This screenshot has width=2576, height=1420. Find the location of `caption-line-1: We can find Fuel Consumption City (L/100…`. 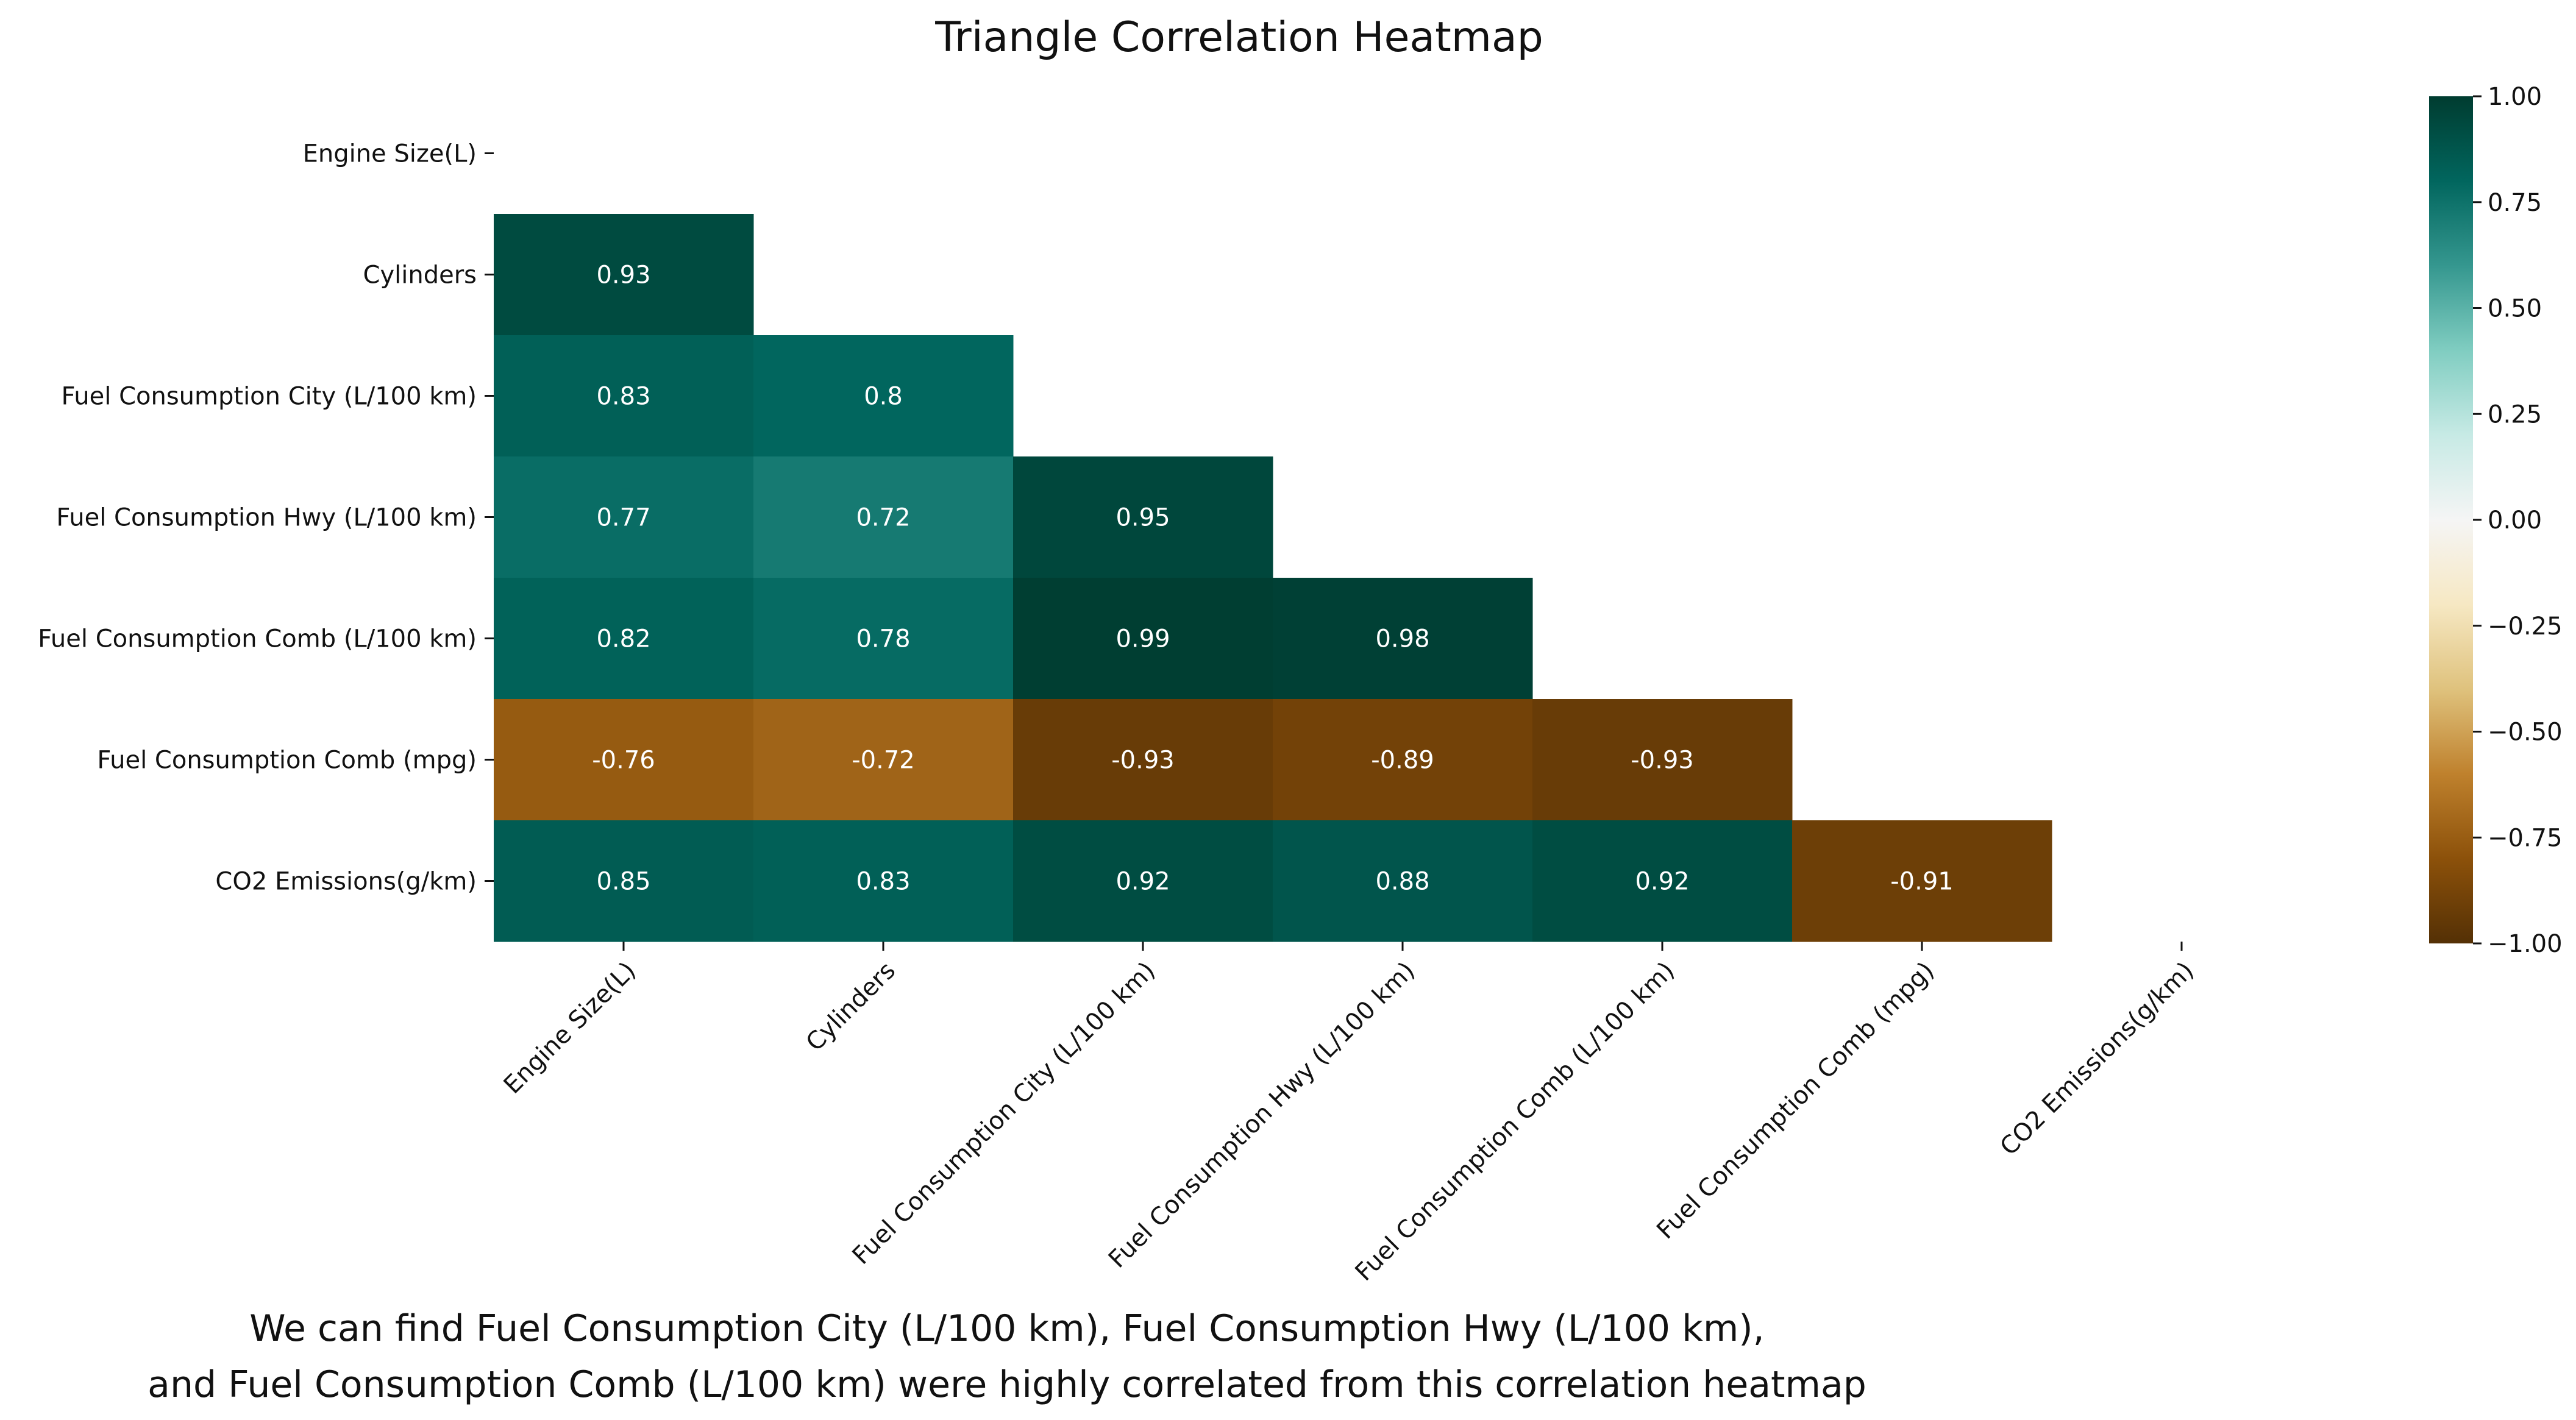

caption-line-1: We can find Fuel Consumption City (L/100… is located at coordinates (1007, 1328).